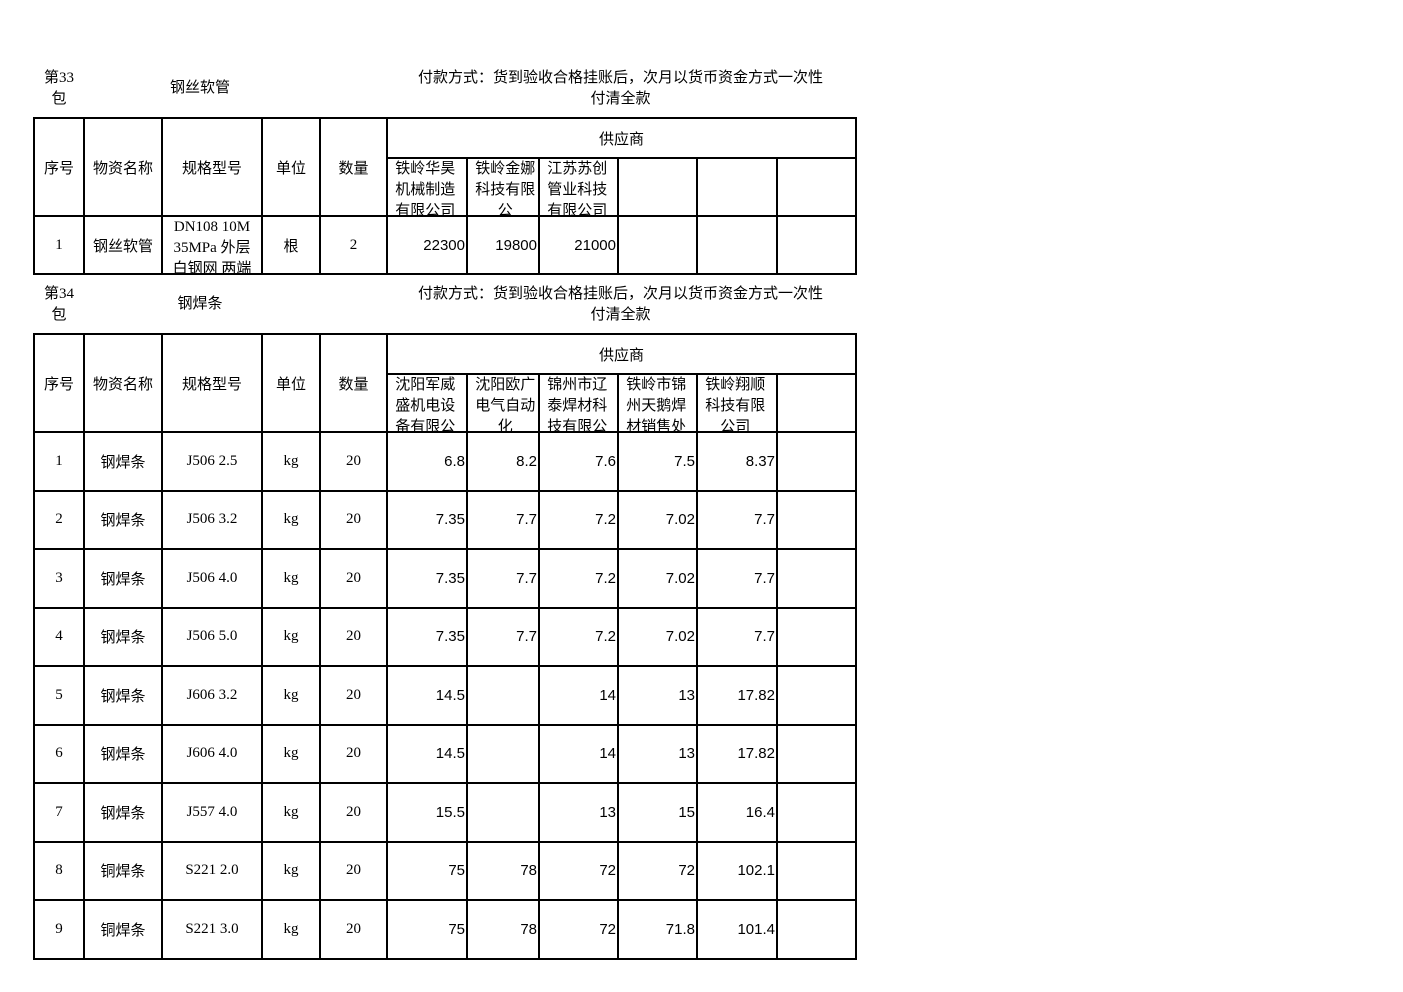 The image size is (1403, 992). I want to click on supplier-name, so click(816, 403).